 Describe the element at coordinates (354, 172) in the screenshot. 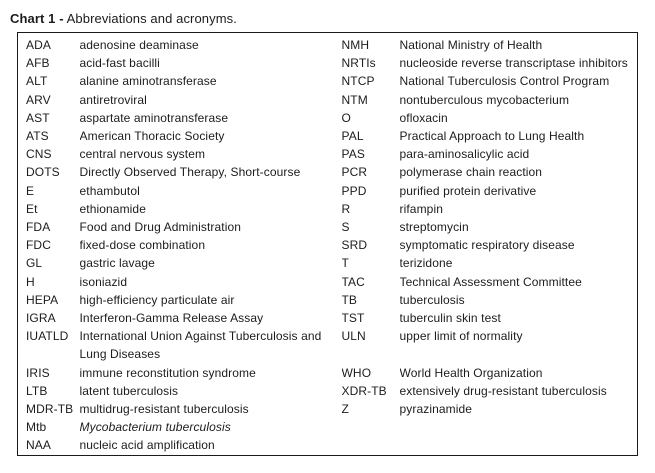

I see `abbreviation-cell-right: PCR` at that location.